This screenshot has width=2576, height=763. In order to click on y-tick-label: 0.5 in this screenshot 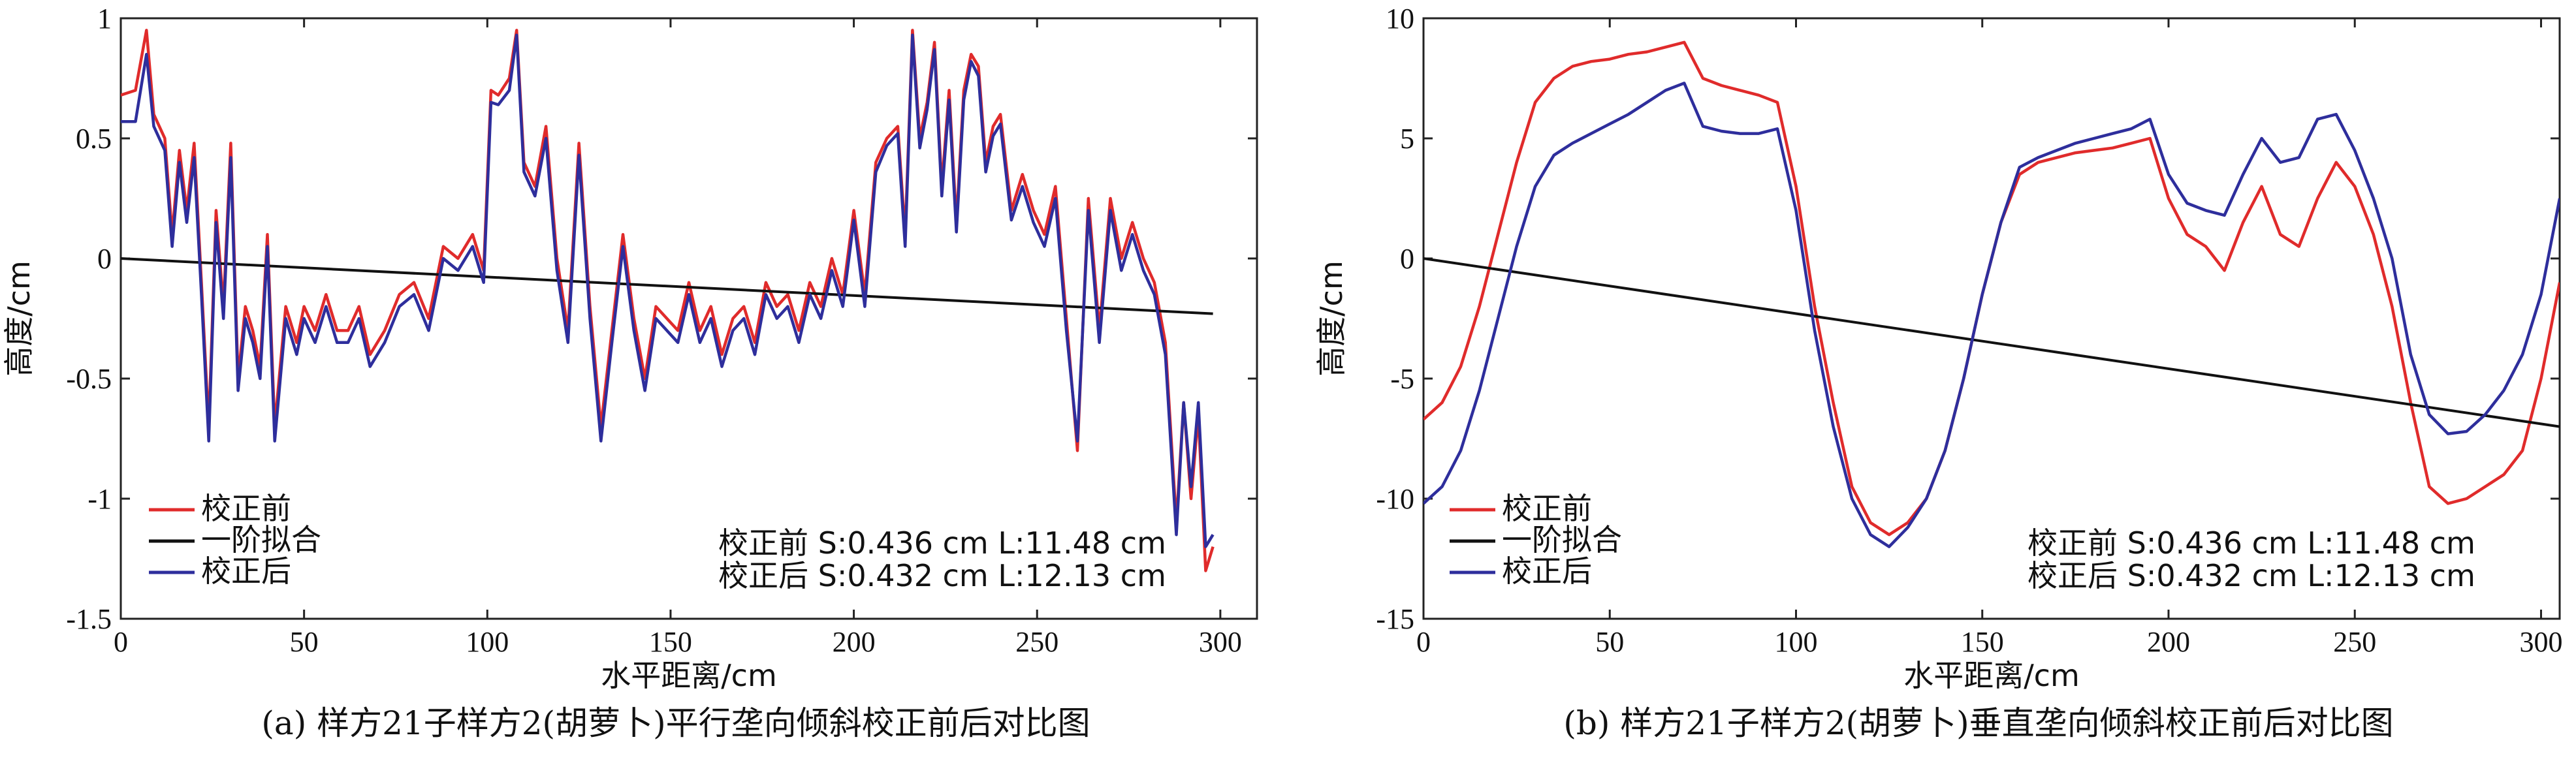, I will do `click(94, 139)`.